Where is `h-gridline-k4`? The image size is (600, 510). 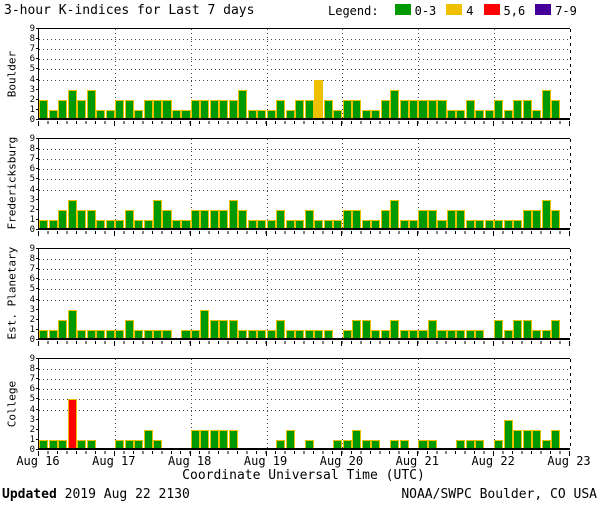
h-gridline-k4 is located at coordinates (304, 80).